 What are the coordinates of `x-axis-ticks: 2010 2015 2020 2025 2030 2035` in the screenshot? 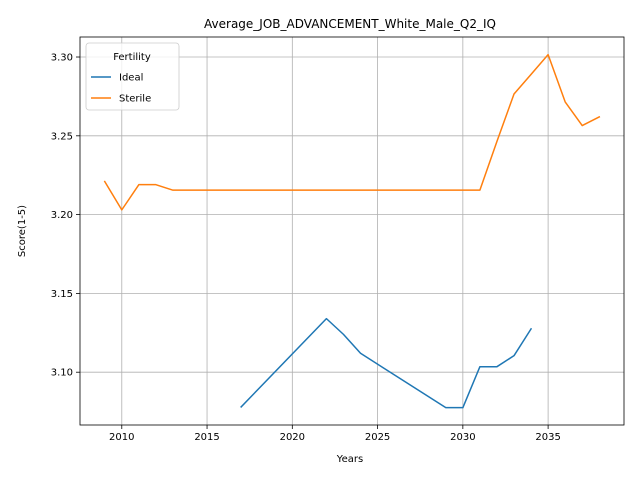 It's located at (335, 434).